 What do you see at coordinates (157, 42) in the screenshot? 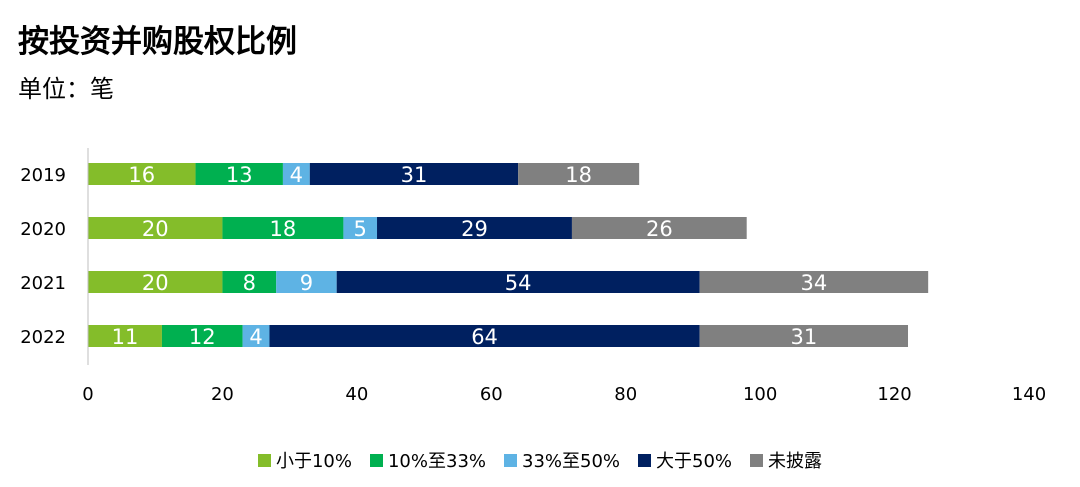
I see `chart-title: 按投资并购股权比例` at bounding box center [157, 42].